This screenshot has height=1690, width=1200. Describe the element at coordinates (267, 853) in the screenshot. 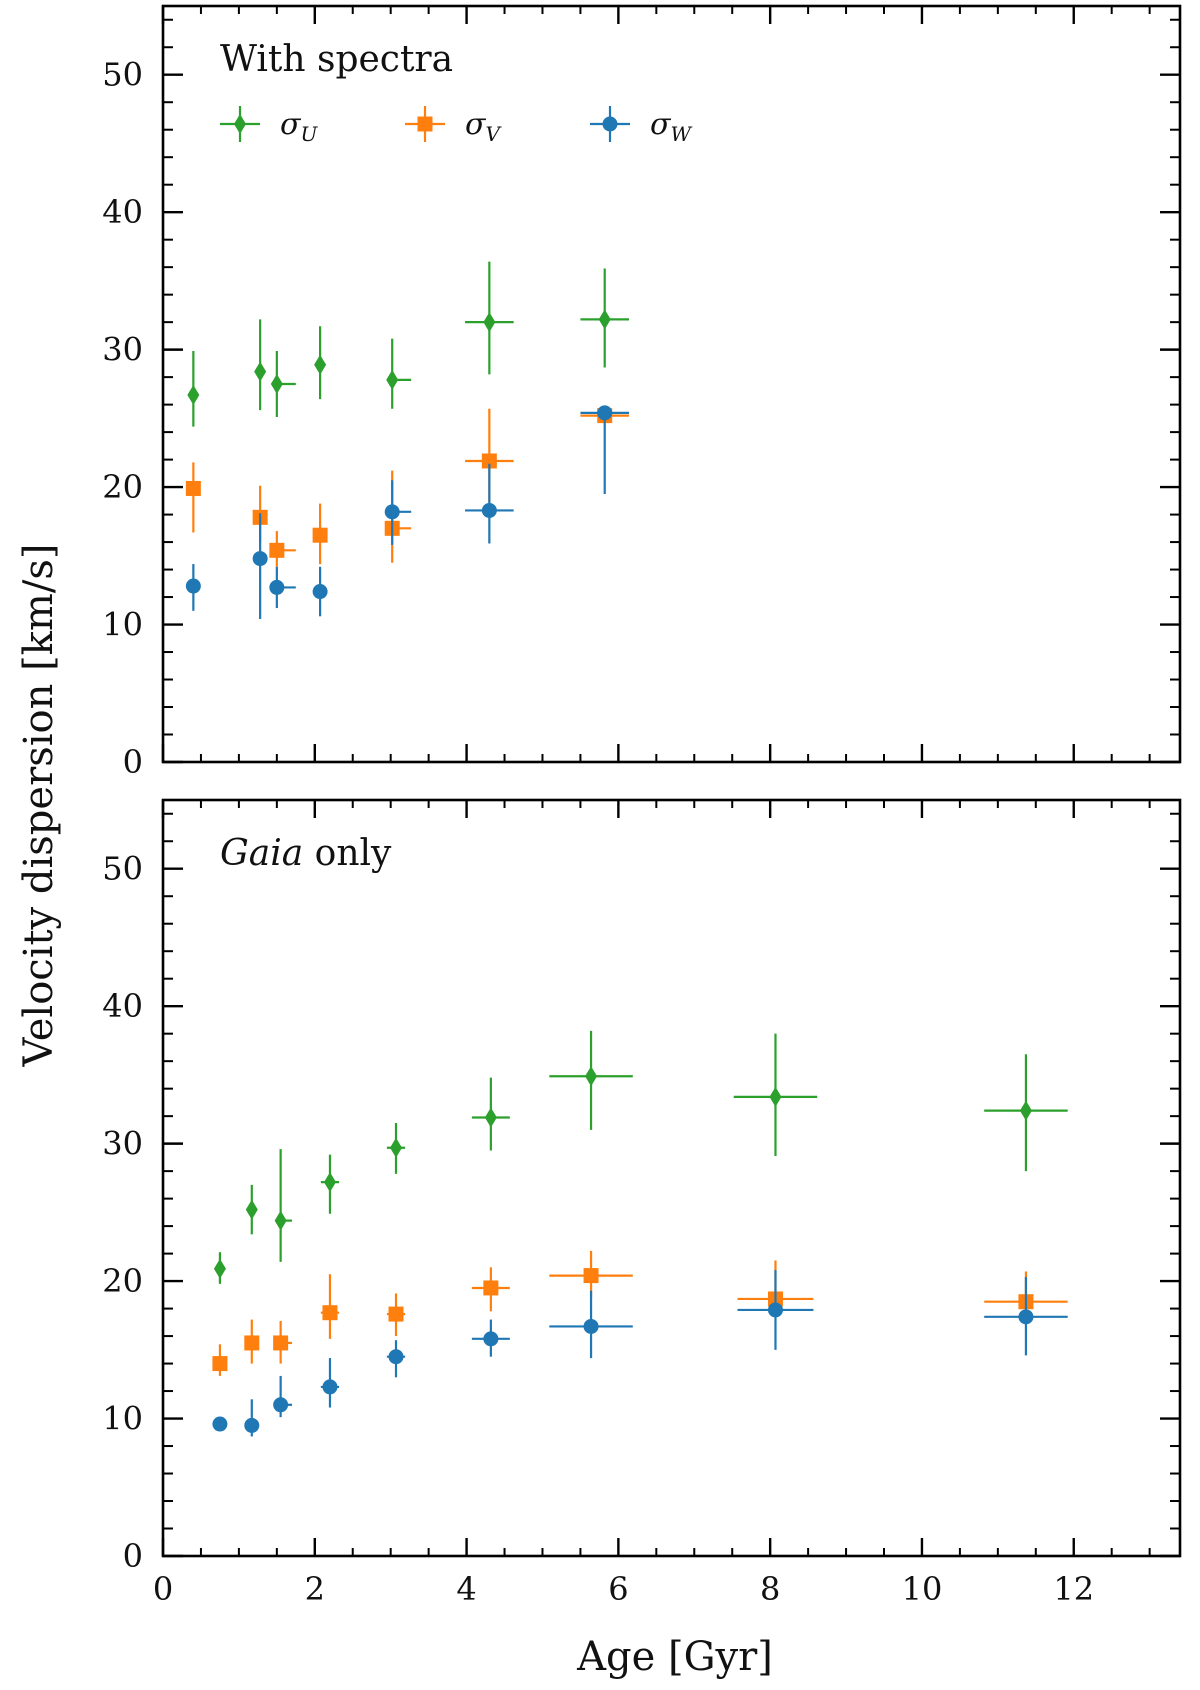

I see `panel-label-italic: Gaia` at that location.